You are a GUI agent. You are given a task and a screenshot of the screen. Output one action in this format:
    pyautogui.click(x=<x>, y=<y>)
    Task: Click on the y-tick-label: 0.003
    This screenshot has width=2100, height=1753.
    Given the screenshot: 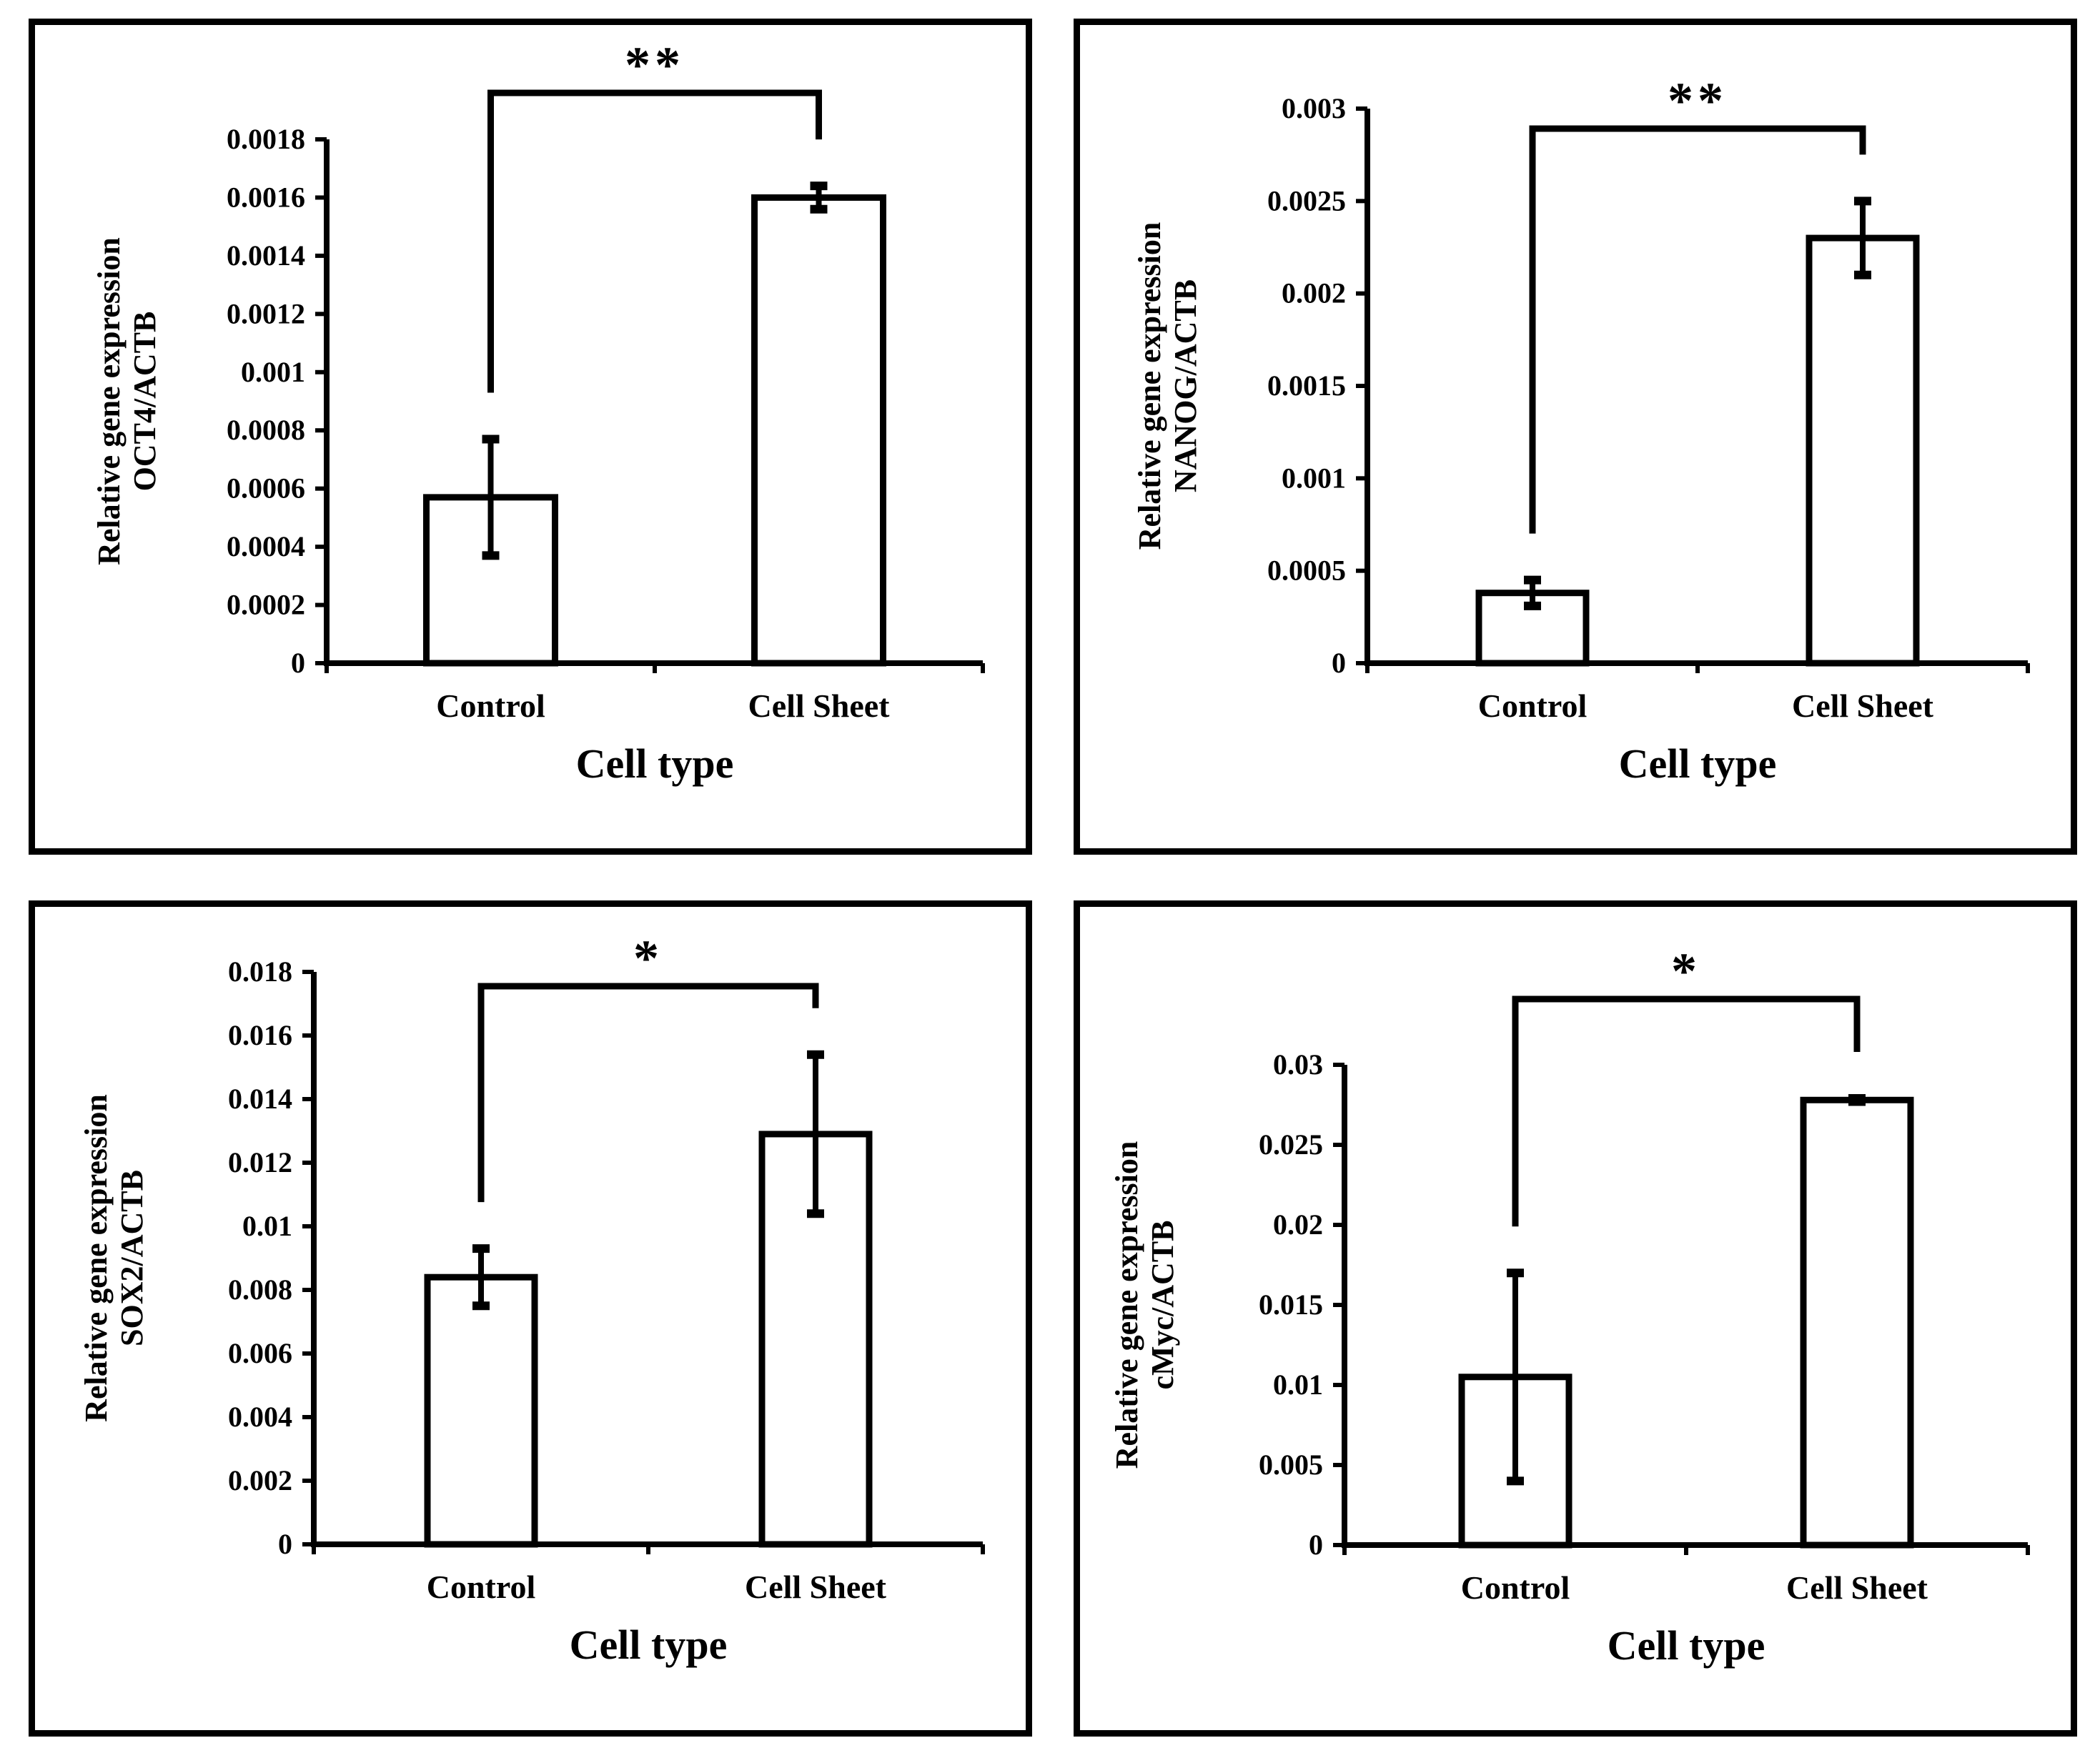 What is the action you would take?
    pyautogui.click(x=1314, y=108)
    